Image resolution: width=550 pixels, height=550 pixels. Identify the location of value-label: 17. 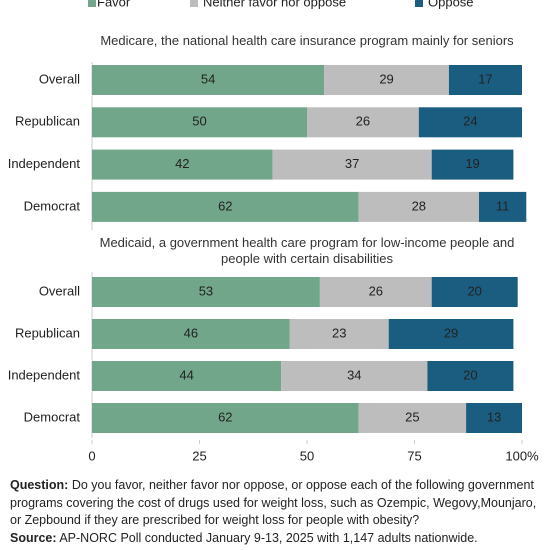
(485, 78).